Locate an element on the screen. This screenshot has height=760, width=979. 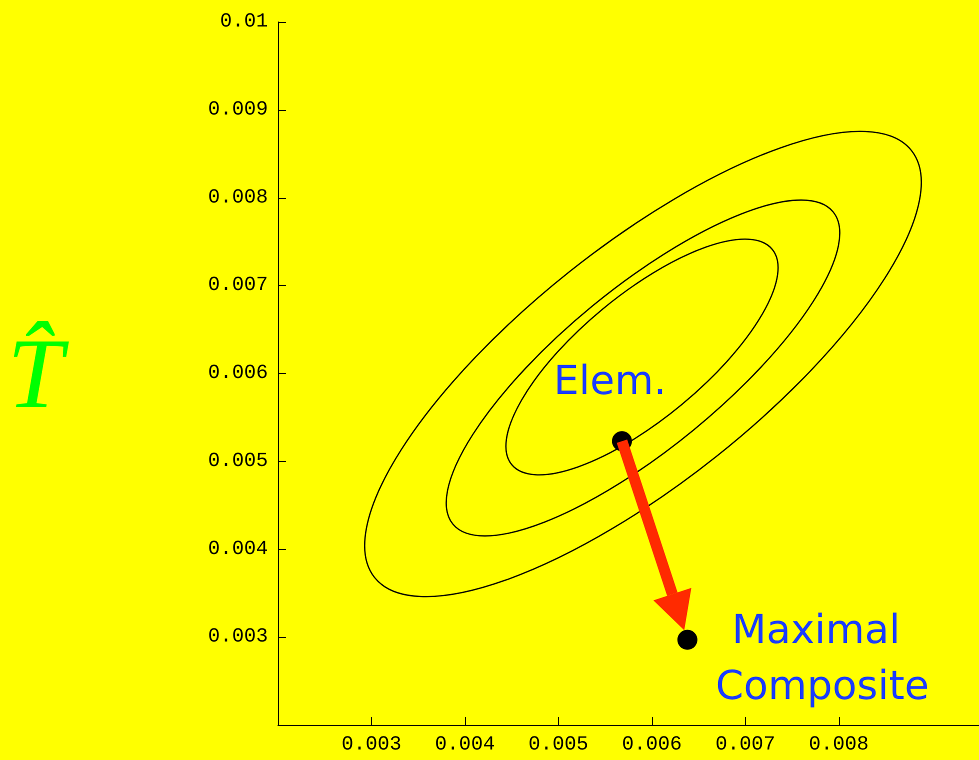
y-tick-label: 0.006 is located at coordinates (238, 373).